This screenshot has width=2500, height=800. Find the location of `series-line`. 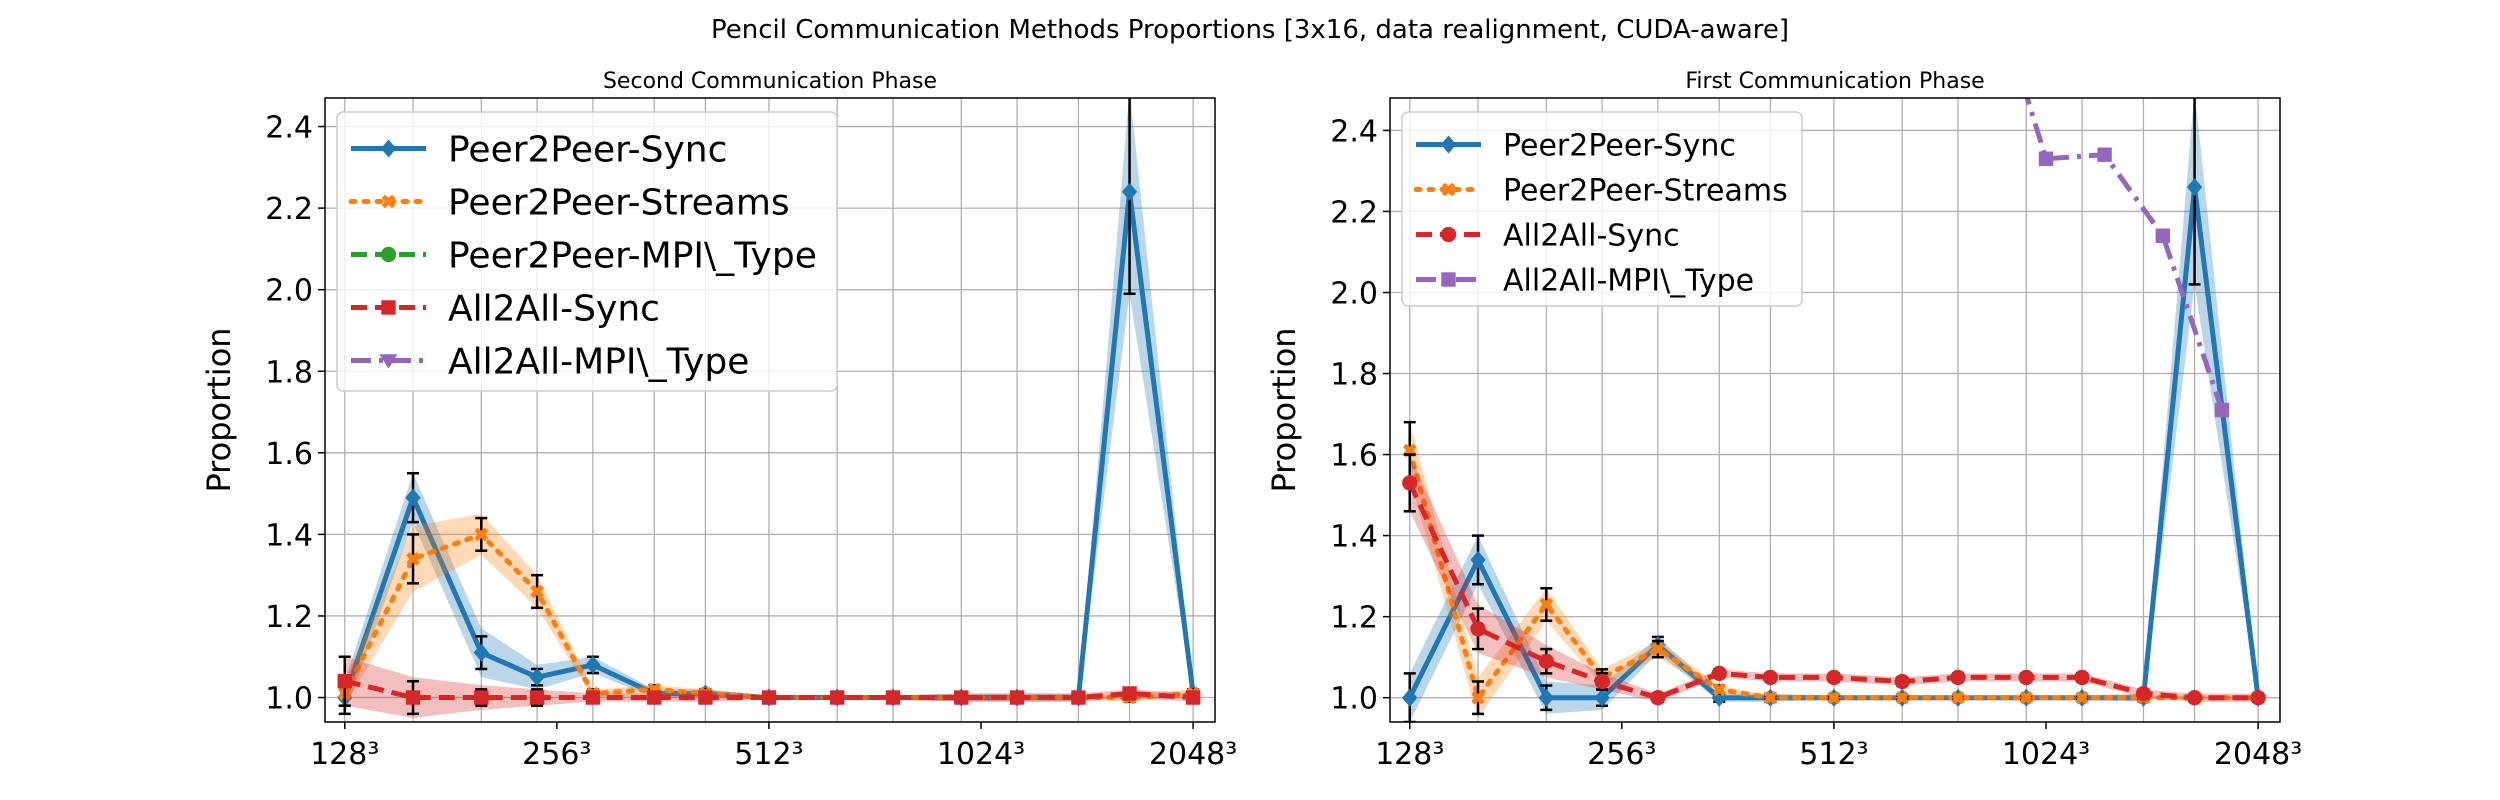

series-line is located at coordinates (769, 689).